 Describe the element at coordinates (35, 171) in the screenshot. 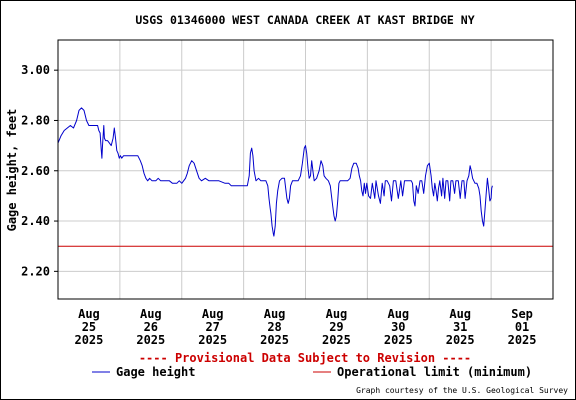

I see `y-tick-label: 2.60` at that location.